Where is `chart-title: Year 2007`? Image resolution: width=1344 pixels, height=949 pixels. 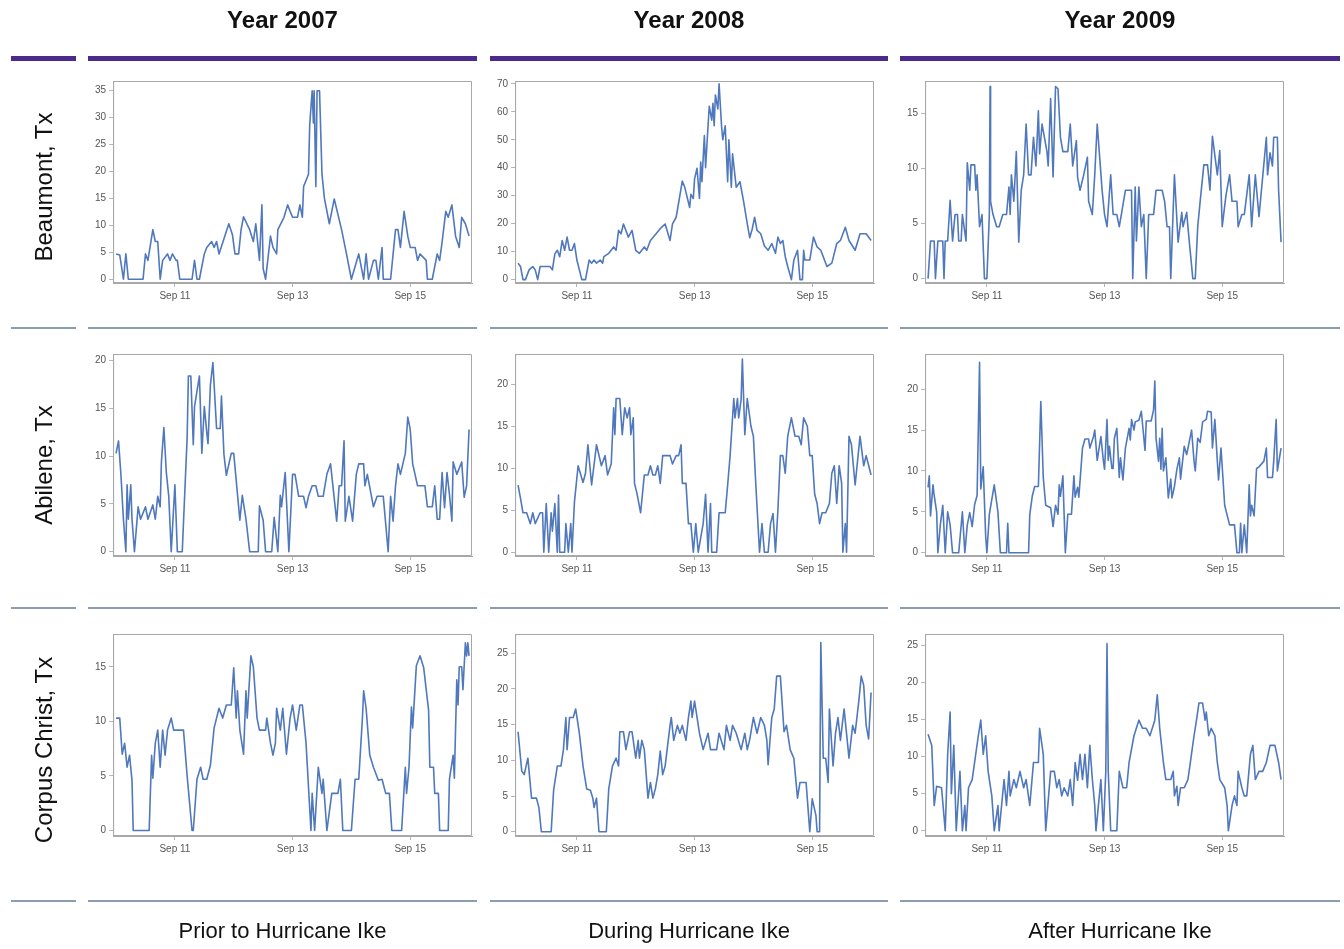
chart-title: Year 2007 is located at coordinates (282, 20).